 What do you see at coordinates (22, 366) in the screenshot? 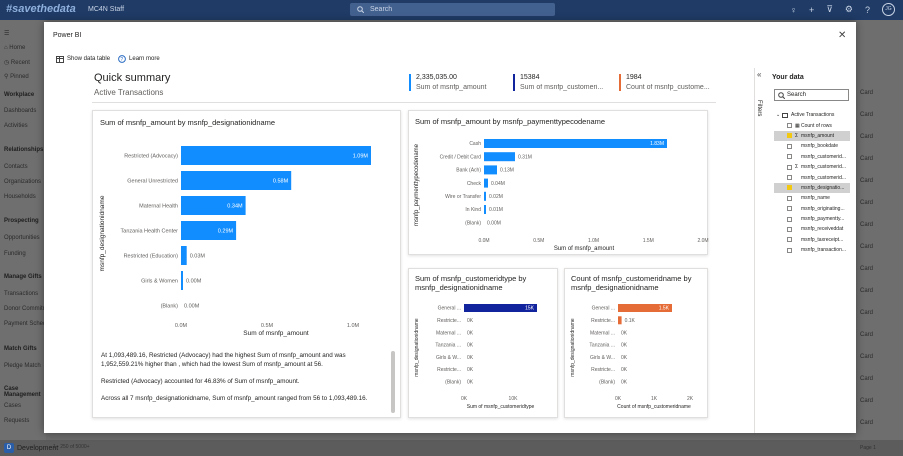
I see `nav-pledge-match: Pledge Match` at bounding box center [22, 366].